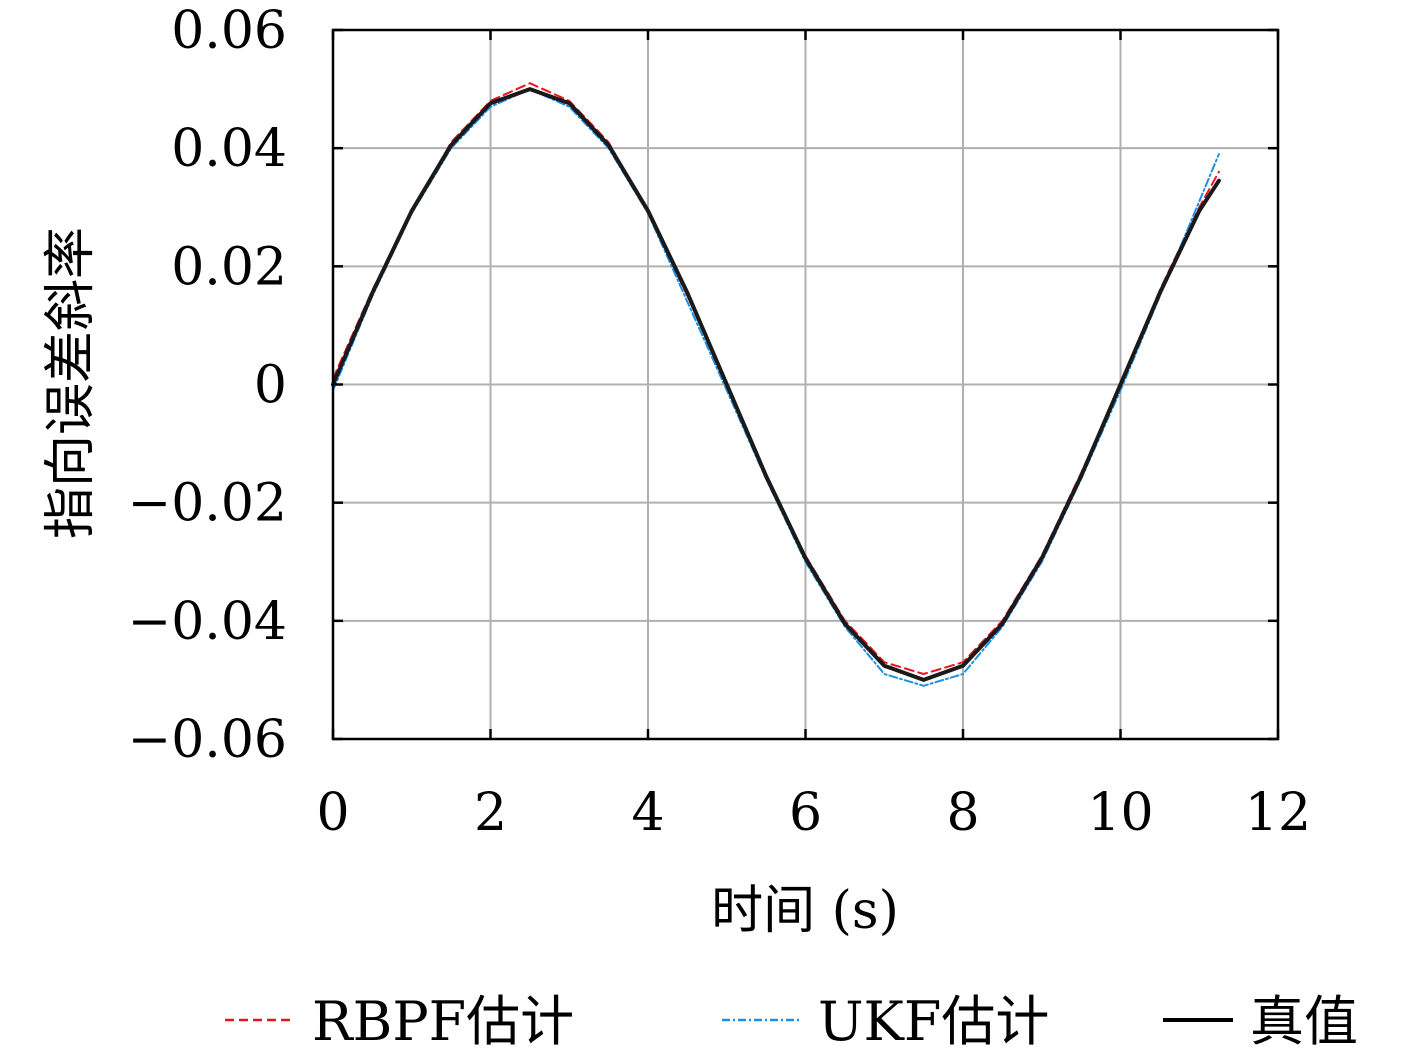 The height and width of the screenshot is (1058, 1417). Describe the element at coordinates (443, 1021) in the screenshot. I see `legend-label-rbpf: RBPF估计` at that location.